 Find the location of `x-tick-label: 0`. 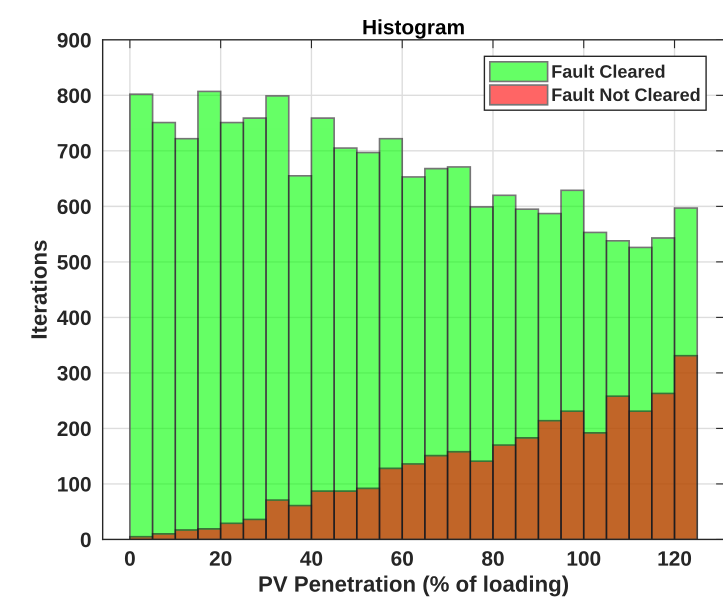

x-tick-label: 0 is located at coordinates (129, 558).